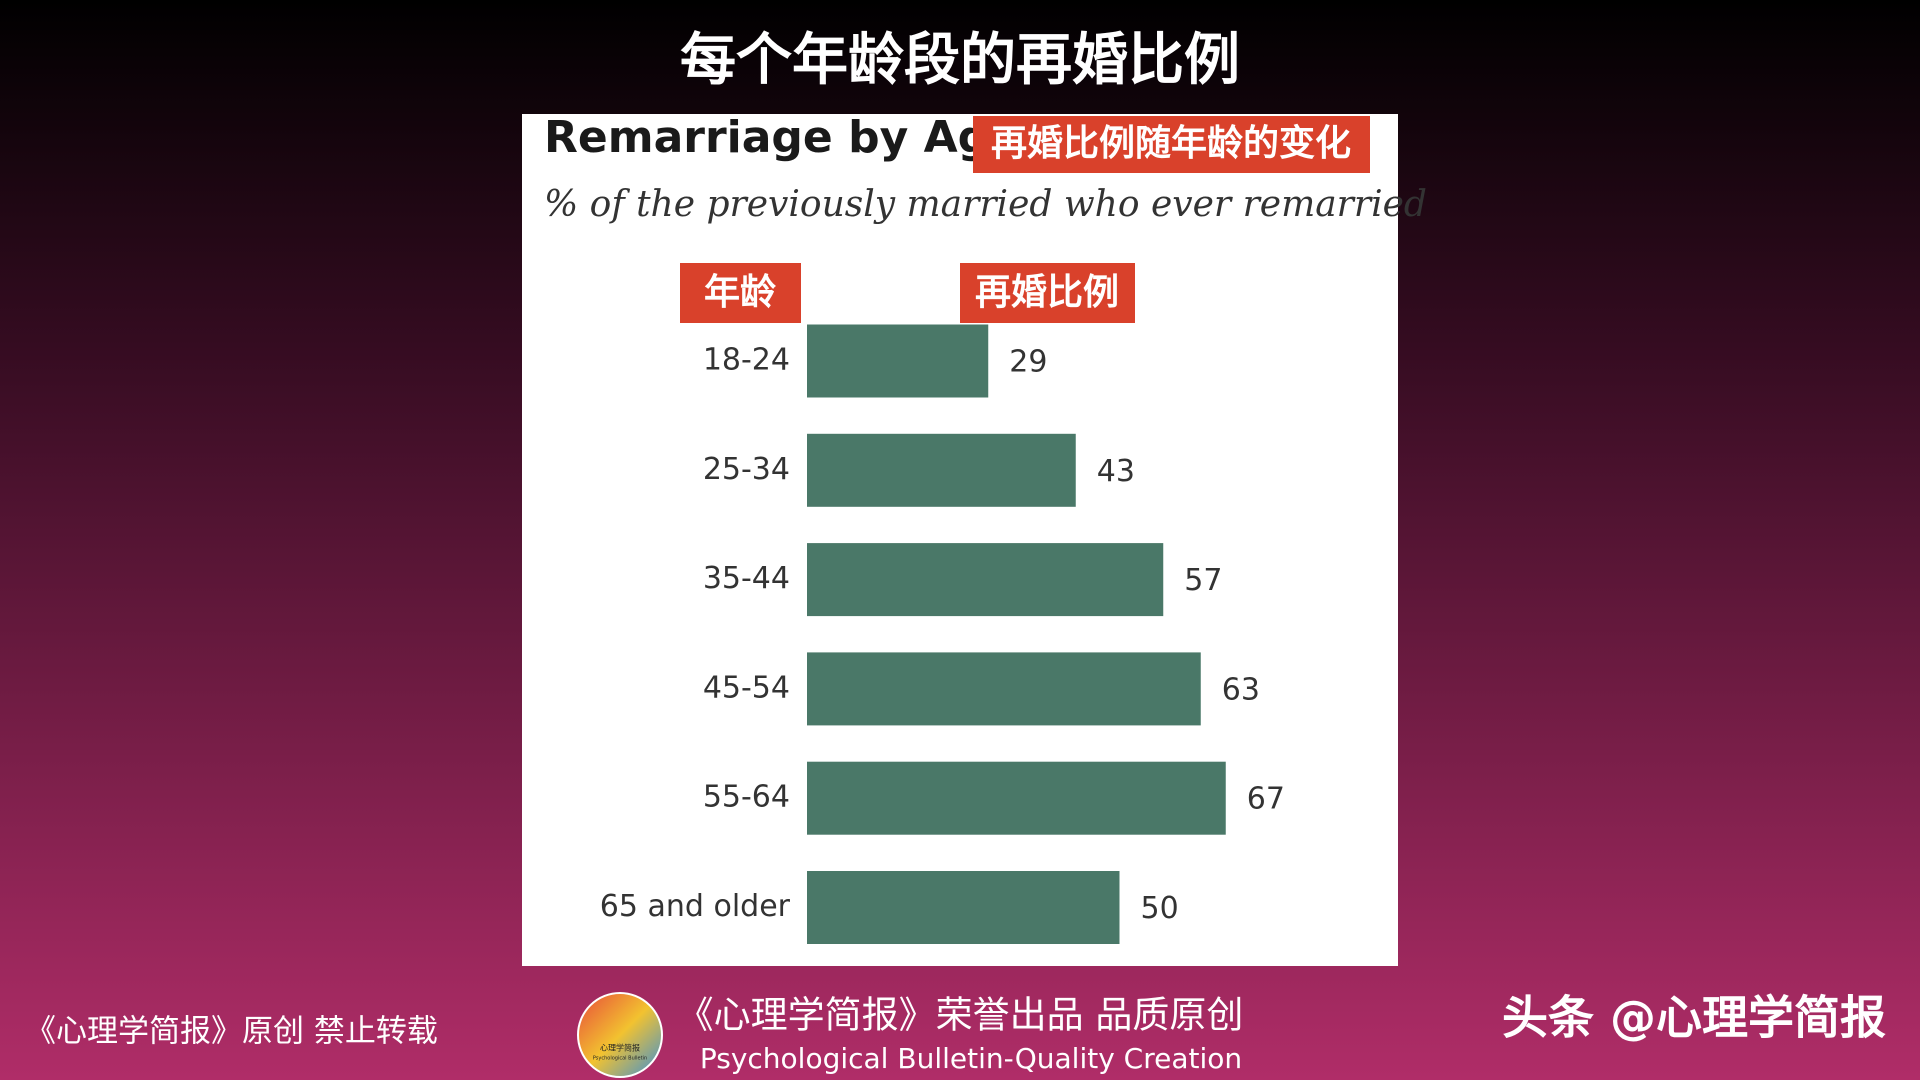 The height and width of the screenshot is (1080, 1920). What do you see at coordinates (1203, 580) in the screenshot?
I see `value-label: 57` at bounding box center [1203, 580].